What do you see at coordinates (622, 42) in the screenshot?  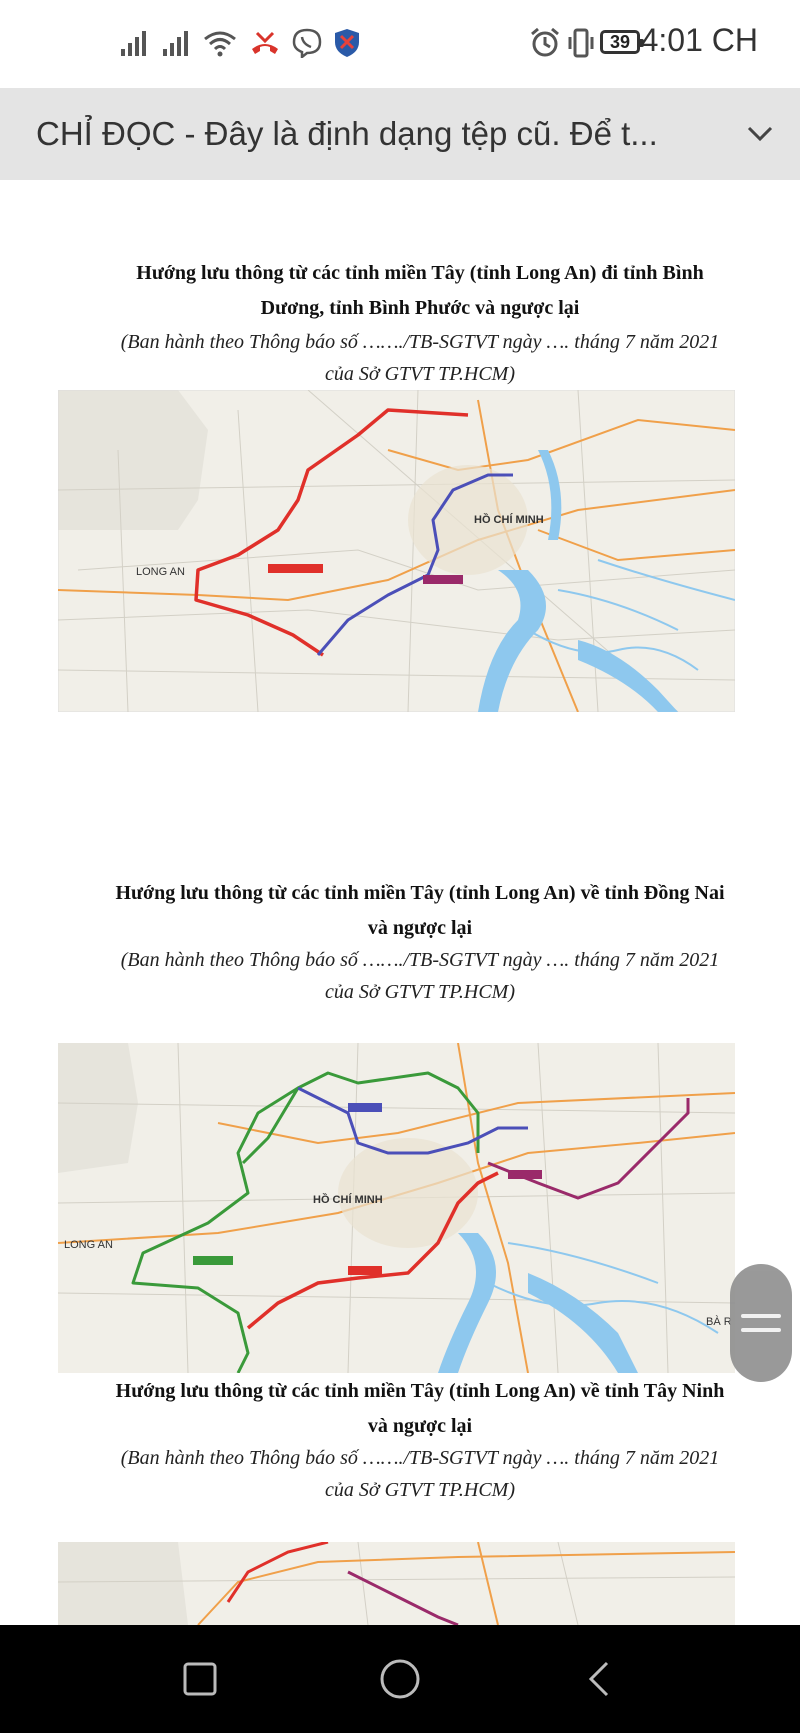 I see `battery-icon: 39` at bounding box center [622, 42].